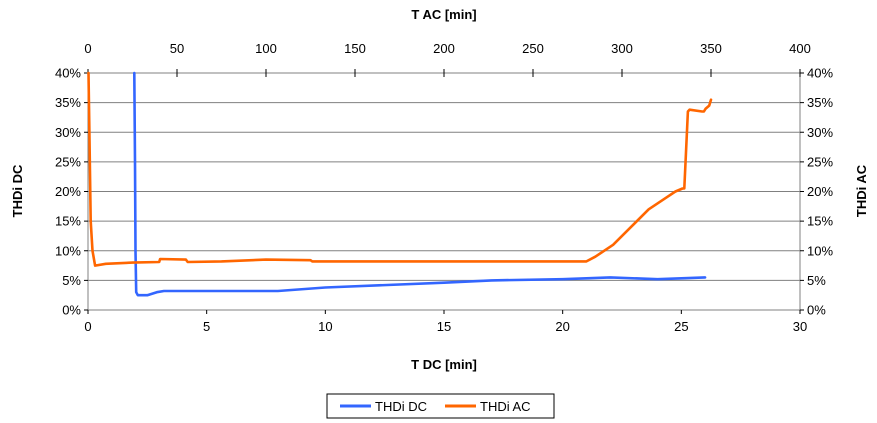  What do you see at coordinates (355, 48) in the screenshot?
I see `x-top-tick-label-3: 150` at bounding box center [355, 48].